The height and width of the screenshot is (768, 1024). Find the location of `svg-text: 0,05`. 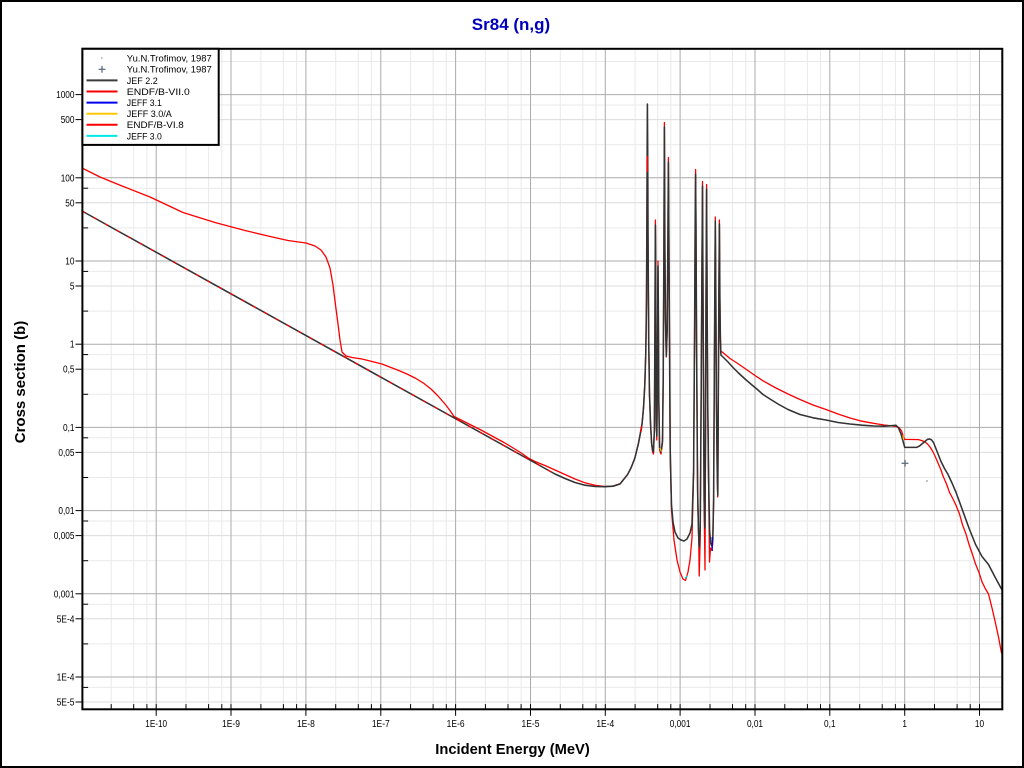

svg-text: 0,05 is located at coordinates (66, 453).